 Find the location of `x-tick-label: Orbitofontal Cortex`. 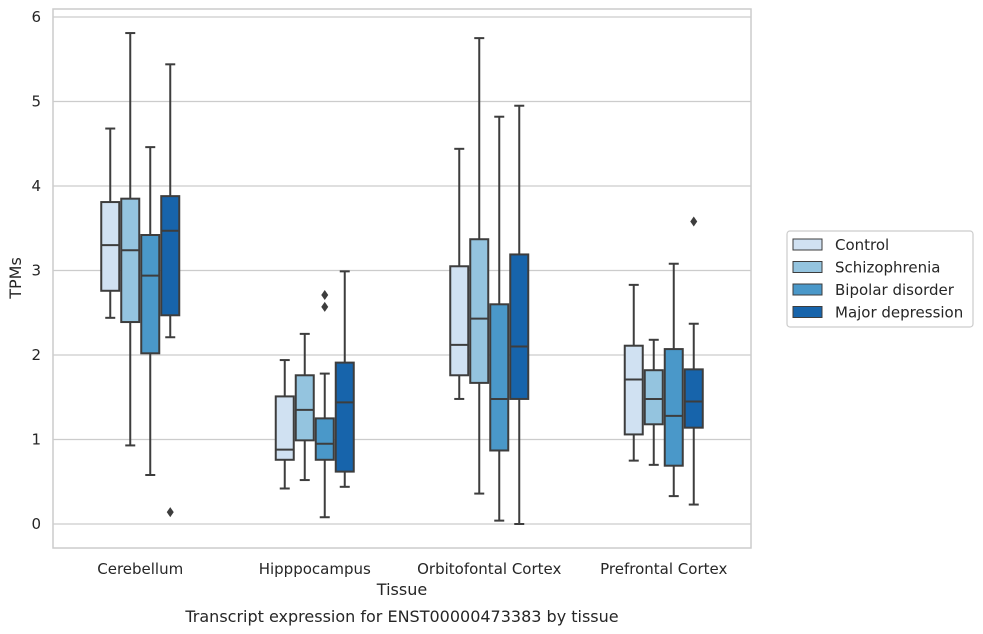

x-tick-label: Orbitofontal Cortex is located at coordinates (489, 569).